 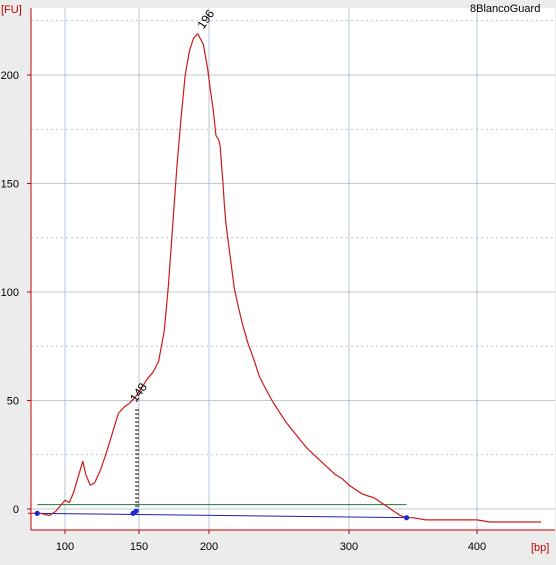 I want to click on x-tick-label: 400, so click(x=477, y=547).